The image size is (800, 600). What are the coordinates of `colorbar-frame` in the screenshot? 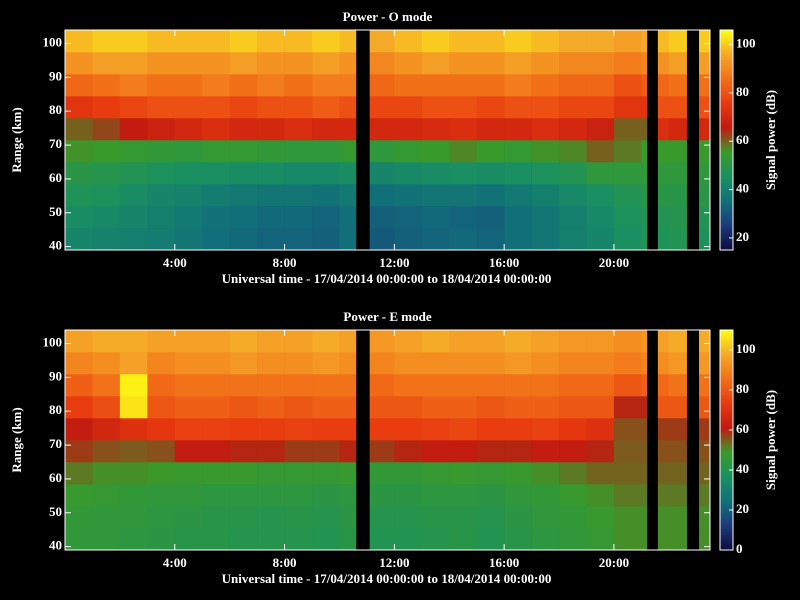 It's located at (726, 440).